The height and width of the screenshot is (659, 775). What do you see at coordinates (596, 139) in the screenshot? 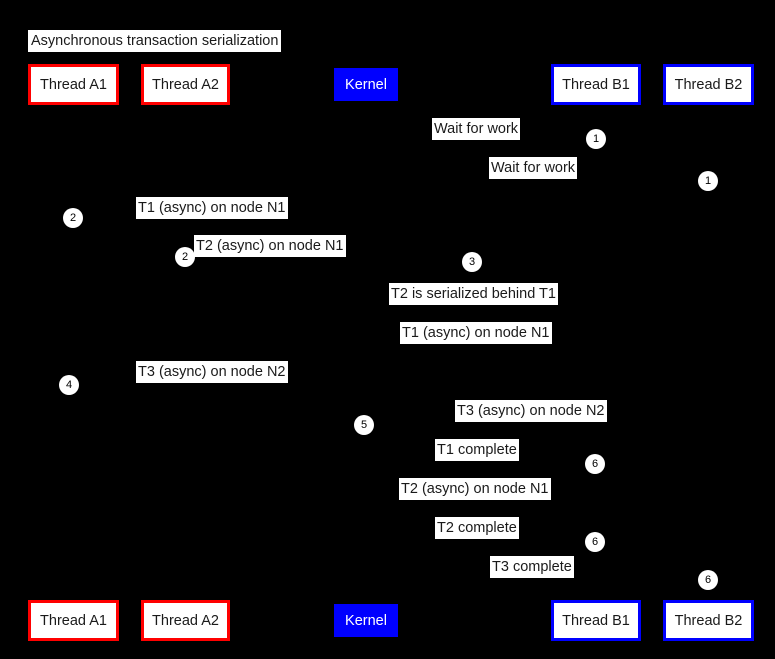
I see `step-badge-1-b1: 1` at bounding box center [596, 139].